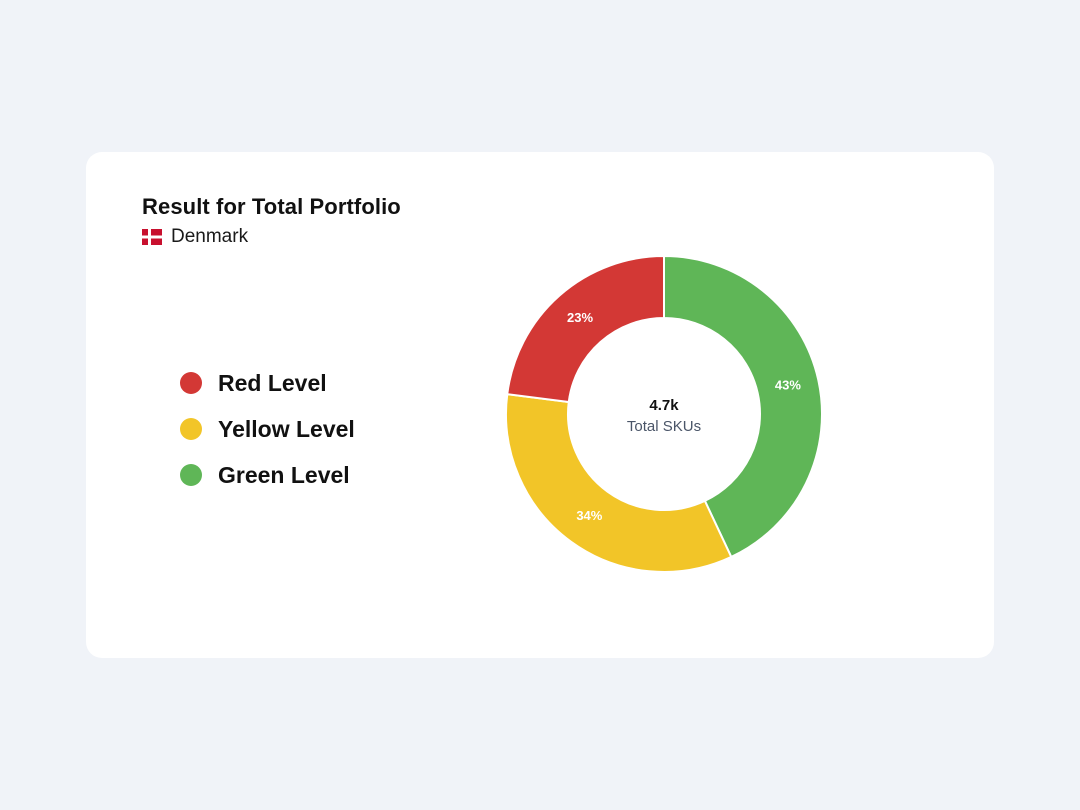 This screenshot has height=810, width=1080. Describe the element at coordinates (191, 383) in the screenshot. I see `legend-dot-red` at that location.